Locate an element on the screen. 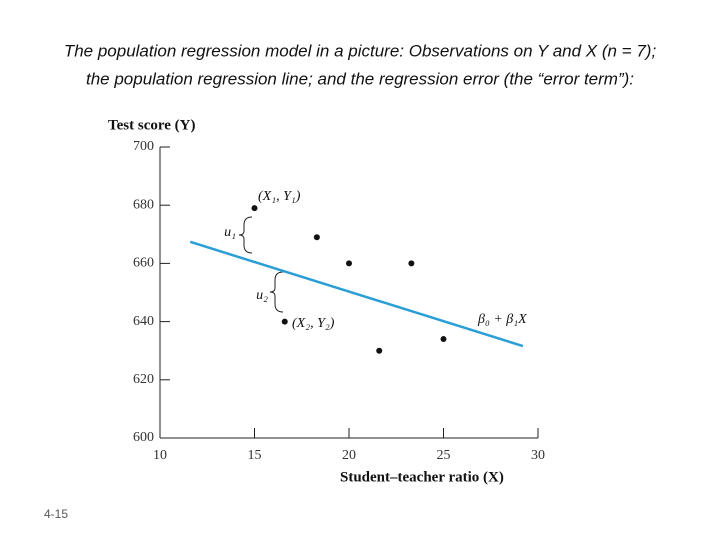  annotation: (X₂, Y₂) is located at coordinates (313, 323).